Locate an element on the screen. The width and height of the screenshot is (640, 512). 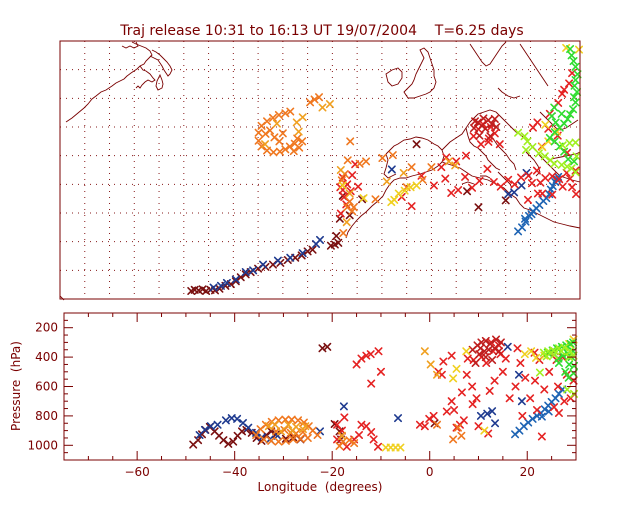
y-tick-label: 1000 is located at coordinates (42, 445).